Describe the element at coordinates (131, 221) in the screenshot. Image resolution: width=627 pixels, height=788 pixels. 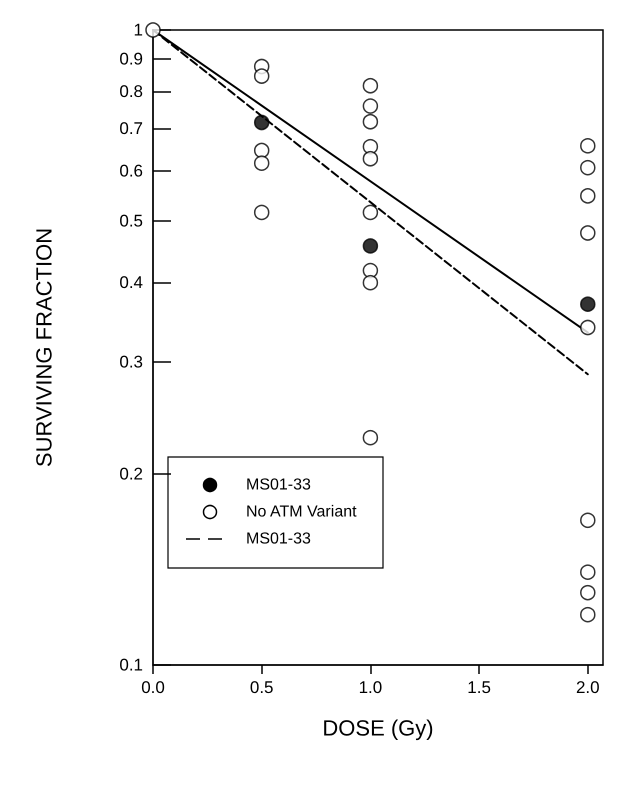
I see `y-tick-label: 0.5` at that location.